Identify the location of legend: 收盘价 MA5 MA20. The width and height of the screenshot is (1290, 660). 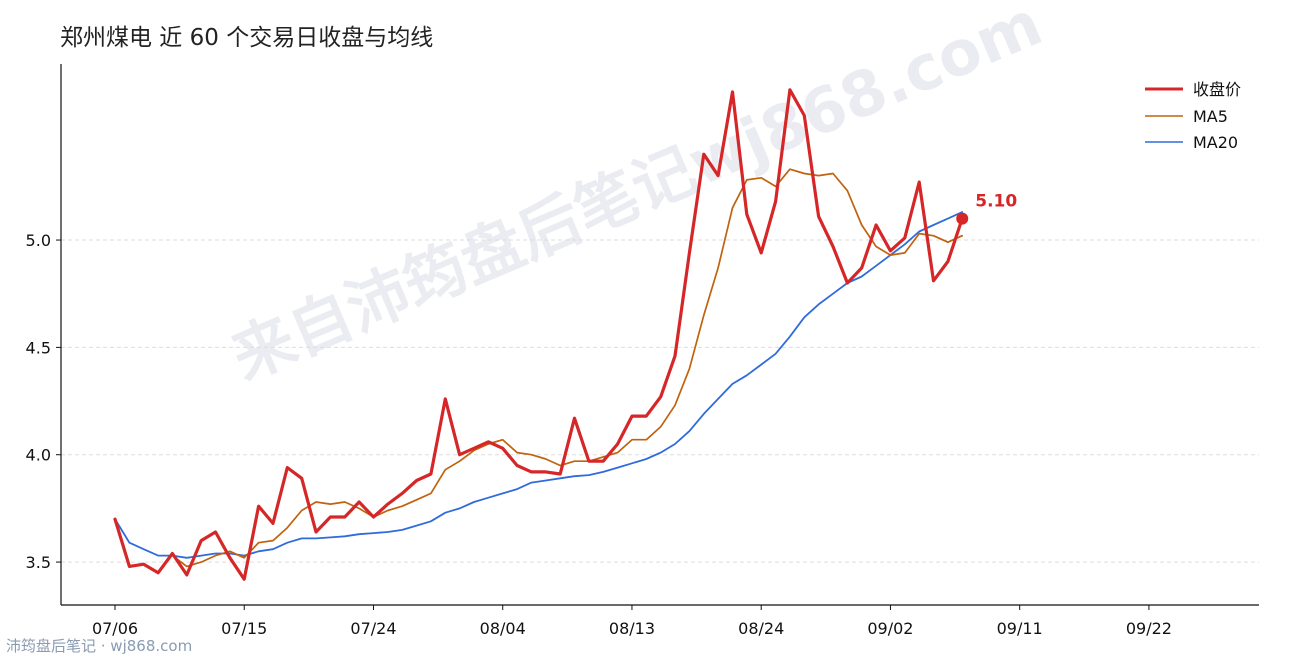
(1193, 116).